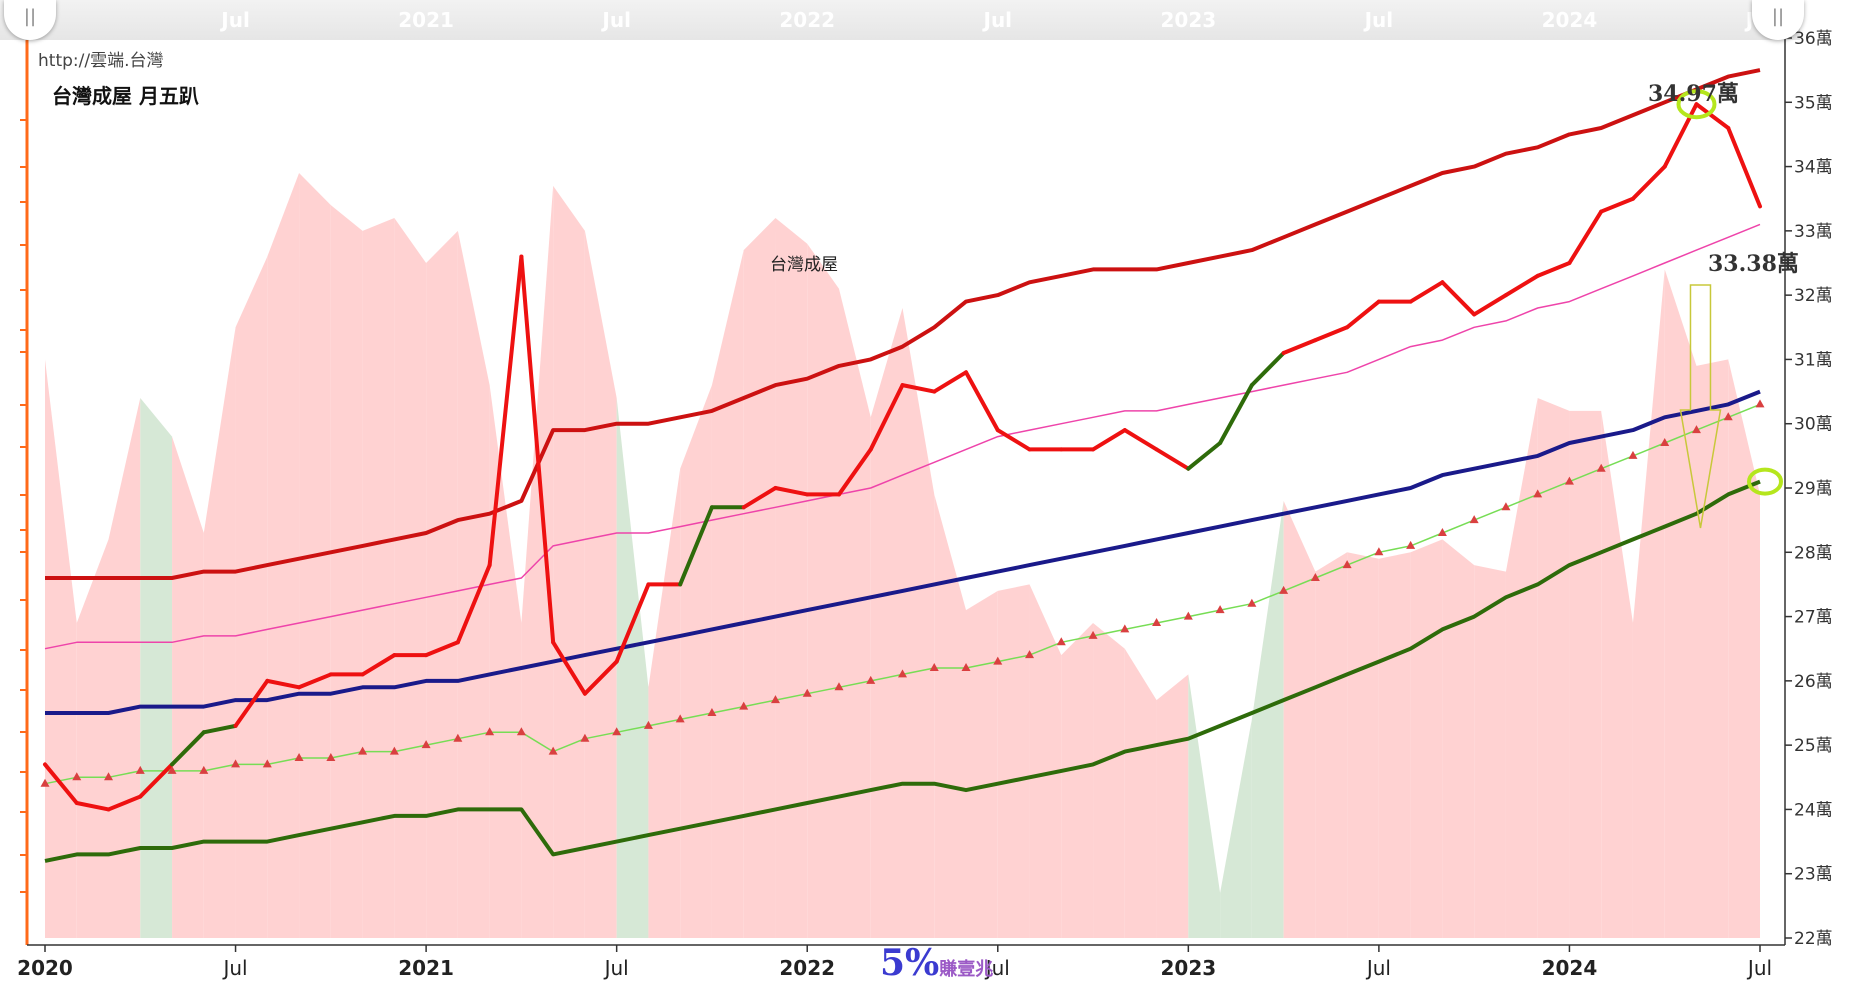 This screenshot has width=1852, height=990. Describe the element at coordinates (1813, 39) in the screenshot. I see `y-tick-label: 36萬` at that location.